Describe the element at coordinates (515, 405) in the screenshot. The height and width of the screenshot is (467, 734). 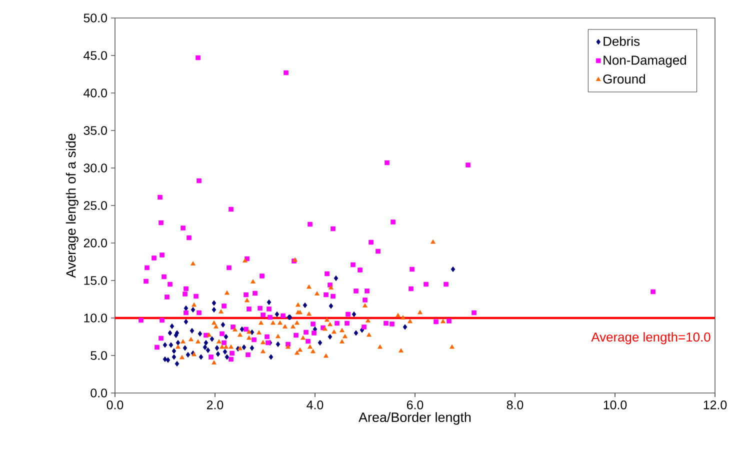
I see `x-tick-label: 8.0` at that location.